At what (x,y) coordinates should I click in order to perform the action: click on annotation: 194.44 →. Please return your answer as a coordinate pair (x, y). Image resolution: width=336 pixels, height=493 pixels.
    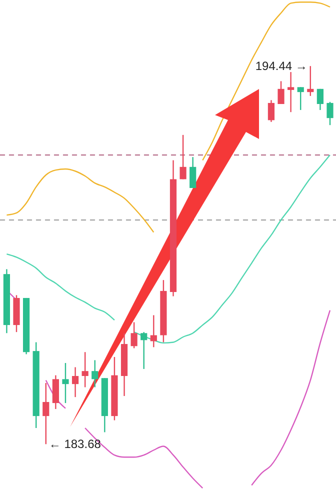
    Looking at the image, I should click on (281, 66).